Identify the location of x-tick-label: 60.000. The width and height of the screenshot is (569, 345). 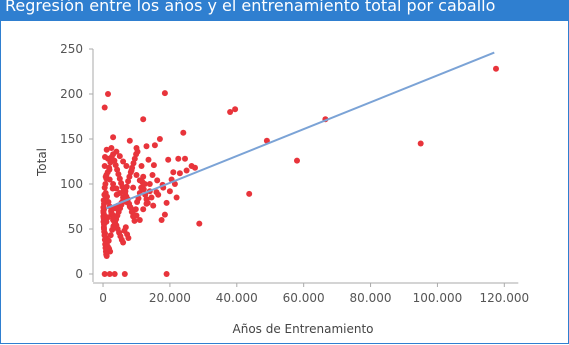
(304, 298).